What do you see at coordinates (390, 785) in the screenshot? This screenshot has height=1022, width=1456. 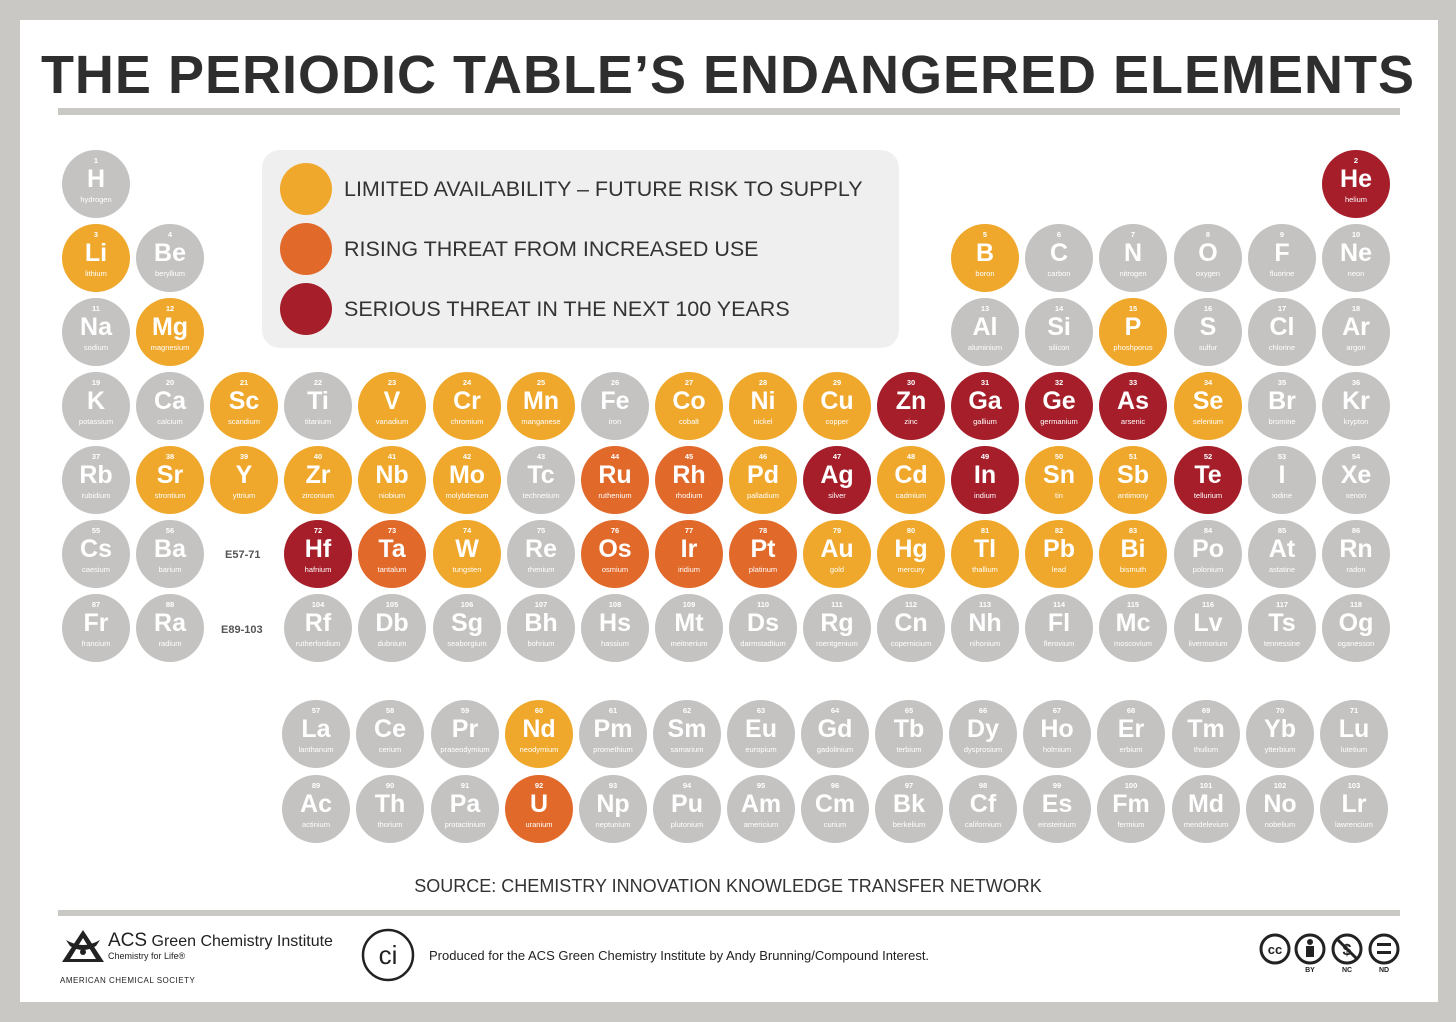 I see `atomic-number: 90` at bounding box center [390, 785].